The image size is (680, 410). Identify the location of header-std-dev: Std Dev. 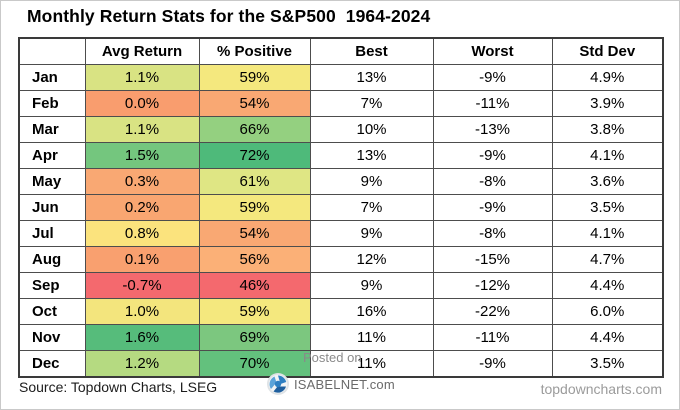
(607, 51).